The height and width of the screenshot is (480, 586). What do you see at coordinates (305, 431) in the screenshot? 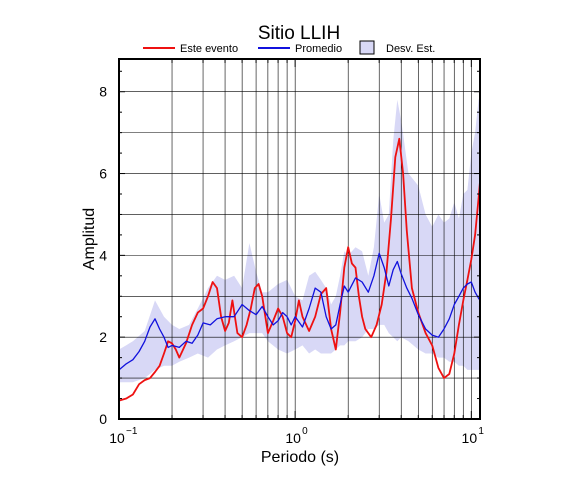
I see `x-tick-label-exponent: 0` at bounding box center [305, 431].